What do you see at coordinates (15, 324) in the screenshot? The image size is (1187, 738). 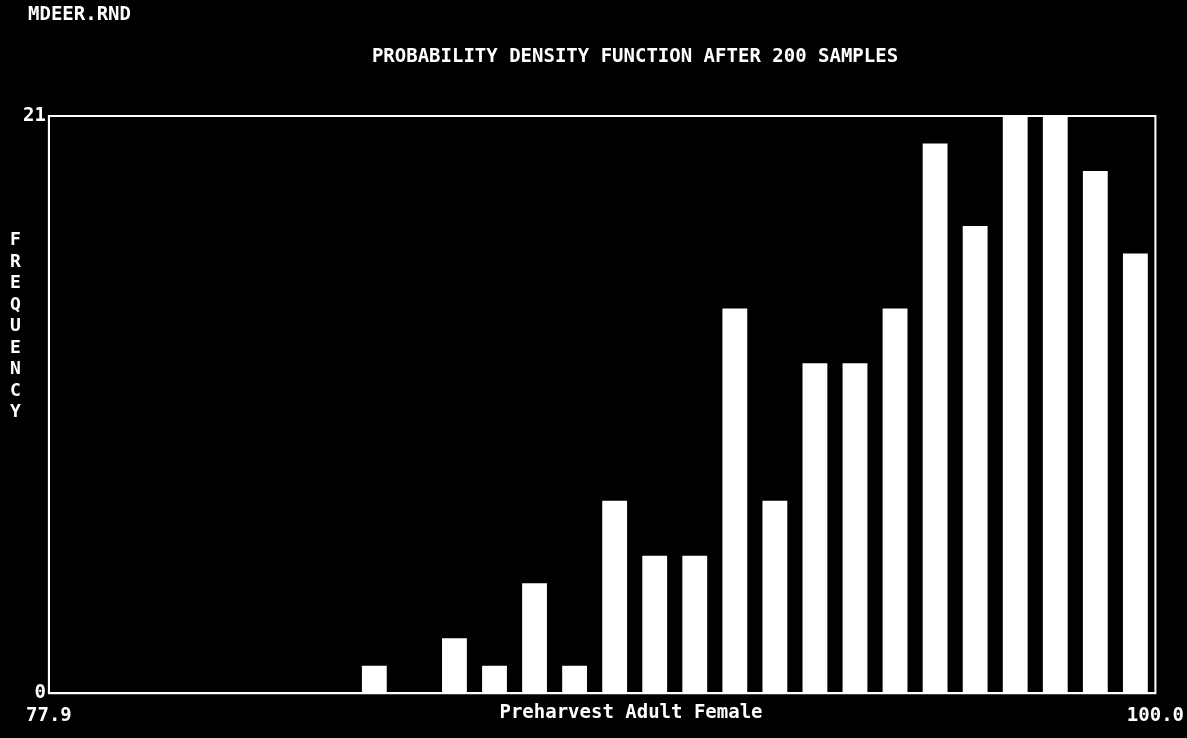 I see `text: FREQUENCY` at bounding box center [15, 324].